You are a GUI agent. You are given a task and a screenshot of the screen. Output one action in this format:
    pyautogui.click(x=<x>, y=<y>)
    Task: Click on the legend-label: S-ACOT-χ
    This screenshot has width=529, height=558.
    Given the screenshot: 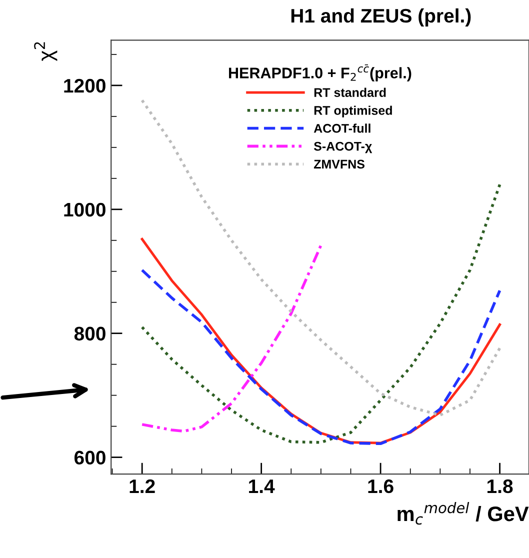 What is the action you would take?
    pyautogui.click(x=343, y=148)
    